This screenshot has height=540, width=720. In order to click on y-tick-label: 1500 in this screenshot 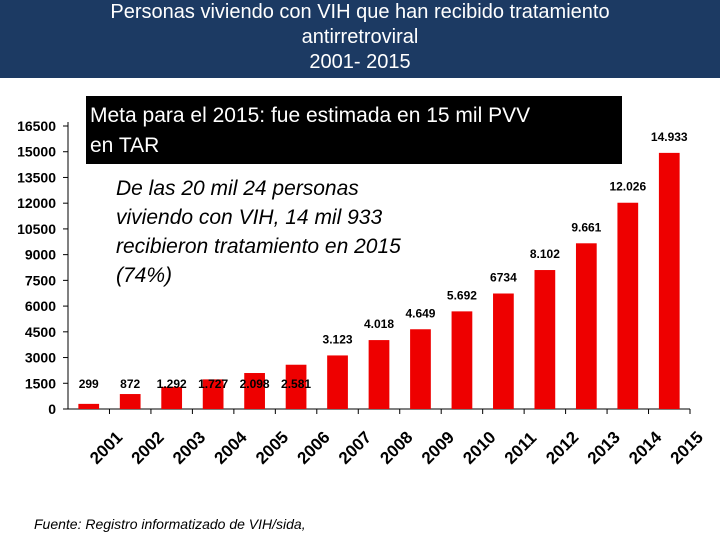, I will do `click(40, 383)`.